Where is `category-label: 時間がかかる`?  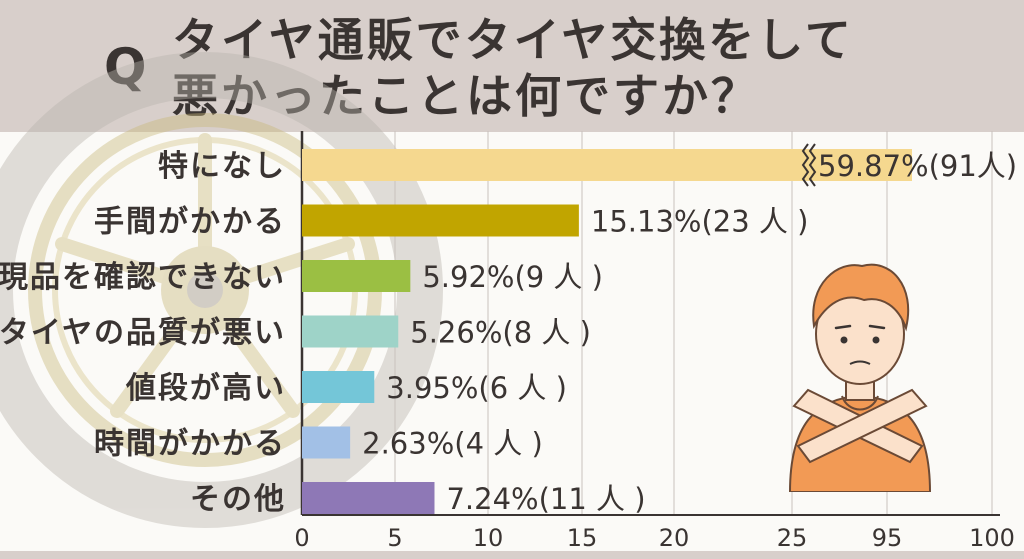 category-label: 時間がかかる is located at coordinates (190, 444).